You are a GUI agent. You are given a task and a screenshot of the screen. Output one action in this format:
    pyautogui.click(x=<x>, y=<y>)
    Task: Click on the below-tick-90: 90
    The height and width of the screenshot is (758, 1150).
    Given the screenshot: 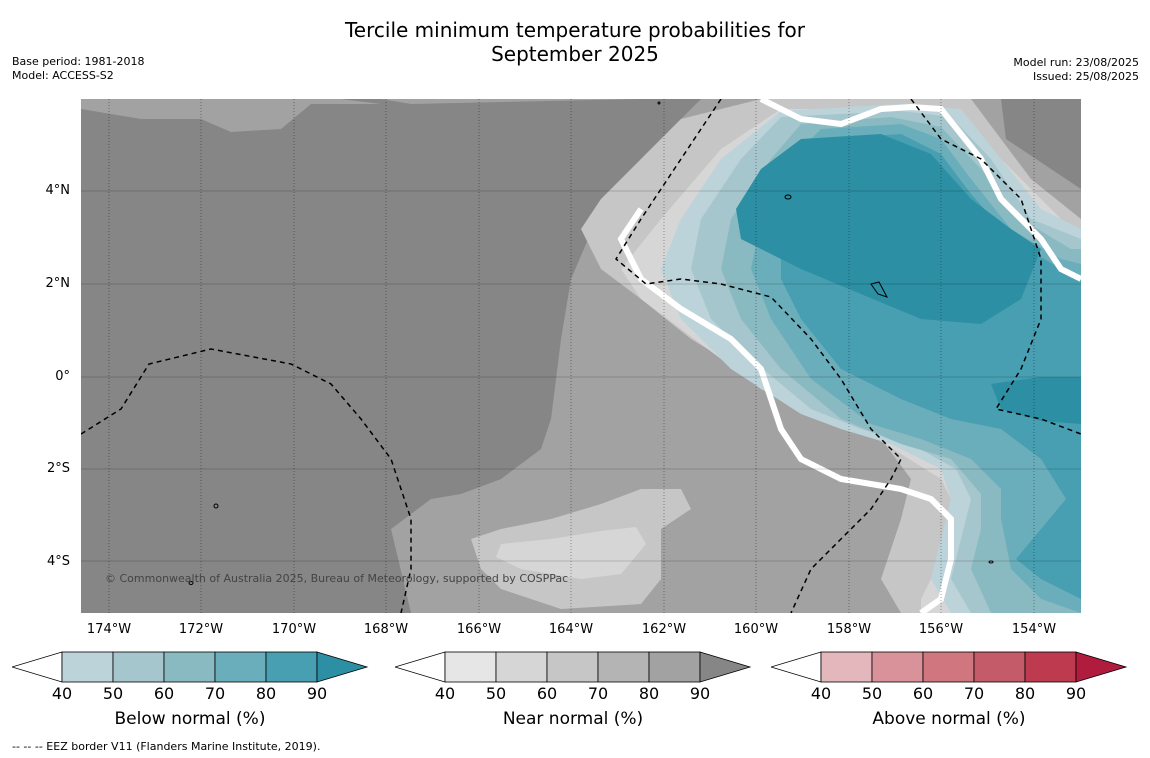 What is the action you would take?
    pyautogui.click(x=317, y=693)
    